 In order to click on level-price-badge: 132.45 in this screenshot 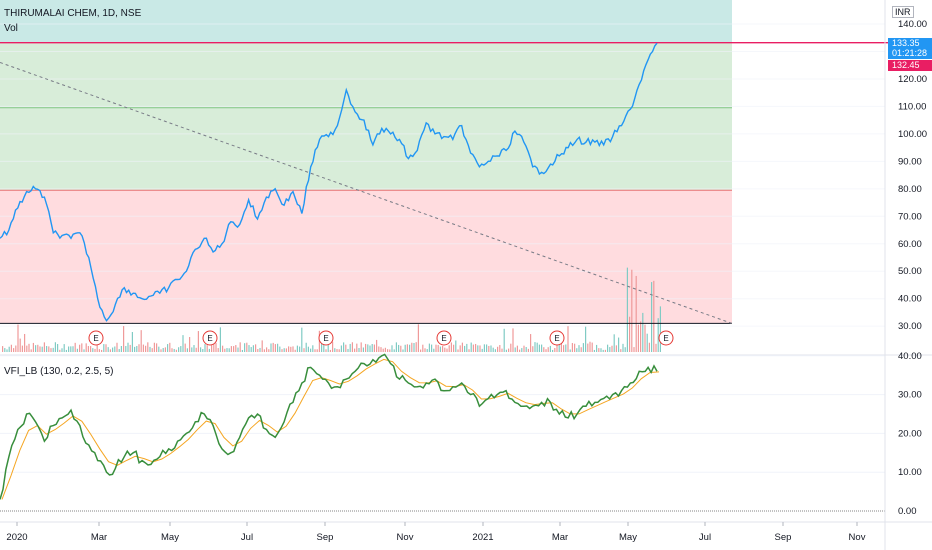, I will do `click(910, 65)`.